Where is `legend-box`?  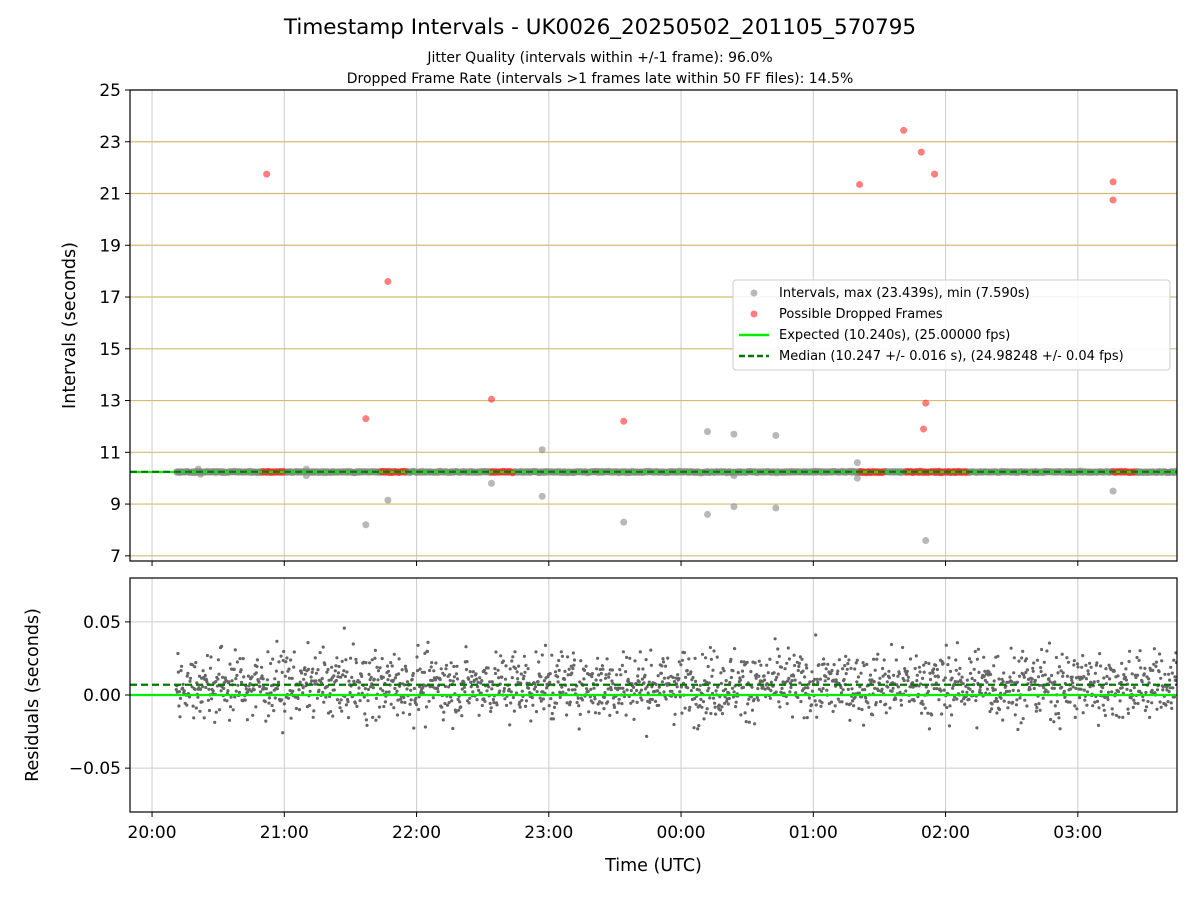
legend-box is located at coordinates (951, 325).